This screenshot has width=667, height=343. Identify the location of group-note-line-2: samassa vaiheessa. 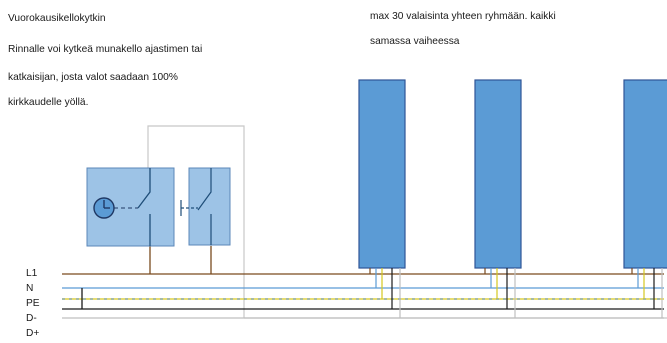
(415, 41).